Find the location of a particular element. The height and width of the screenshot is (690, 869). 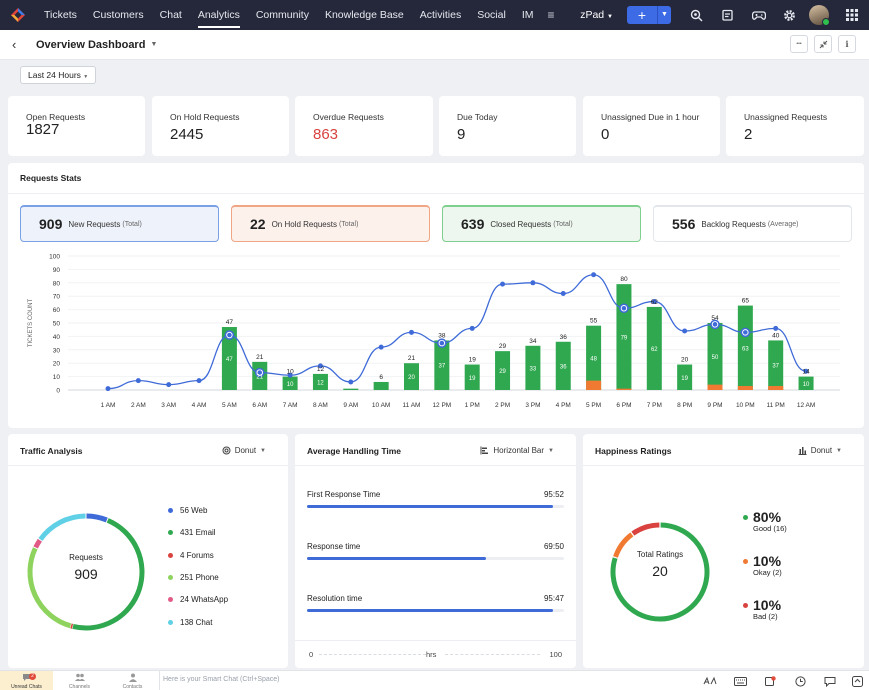

nav-tab-community: Community is located at coordinates (282, 15).